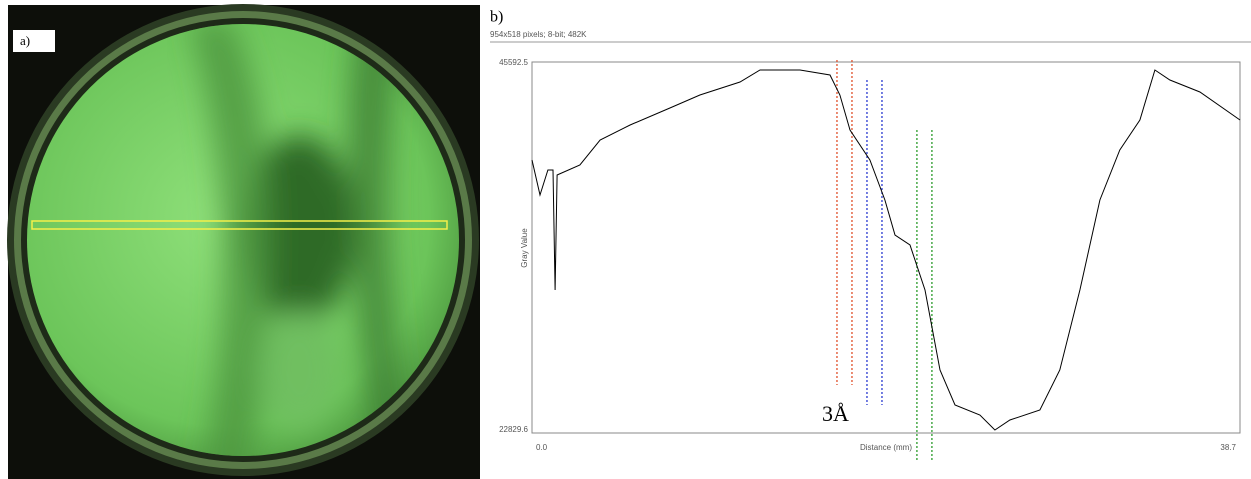  I want to click on annotation: 3Å, so click(835, 413).